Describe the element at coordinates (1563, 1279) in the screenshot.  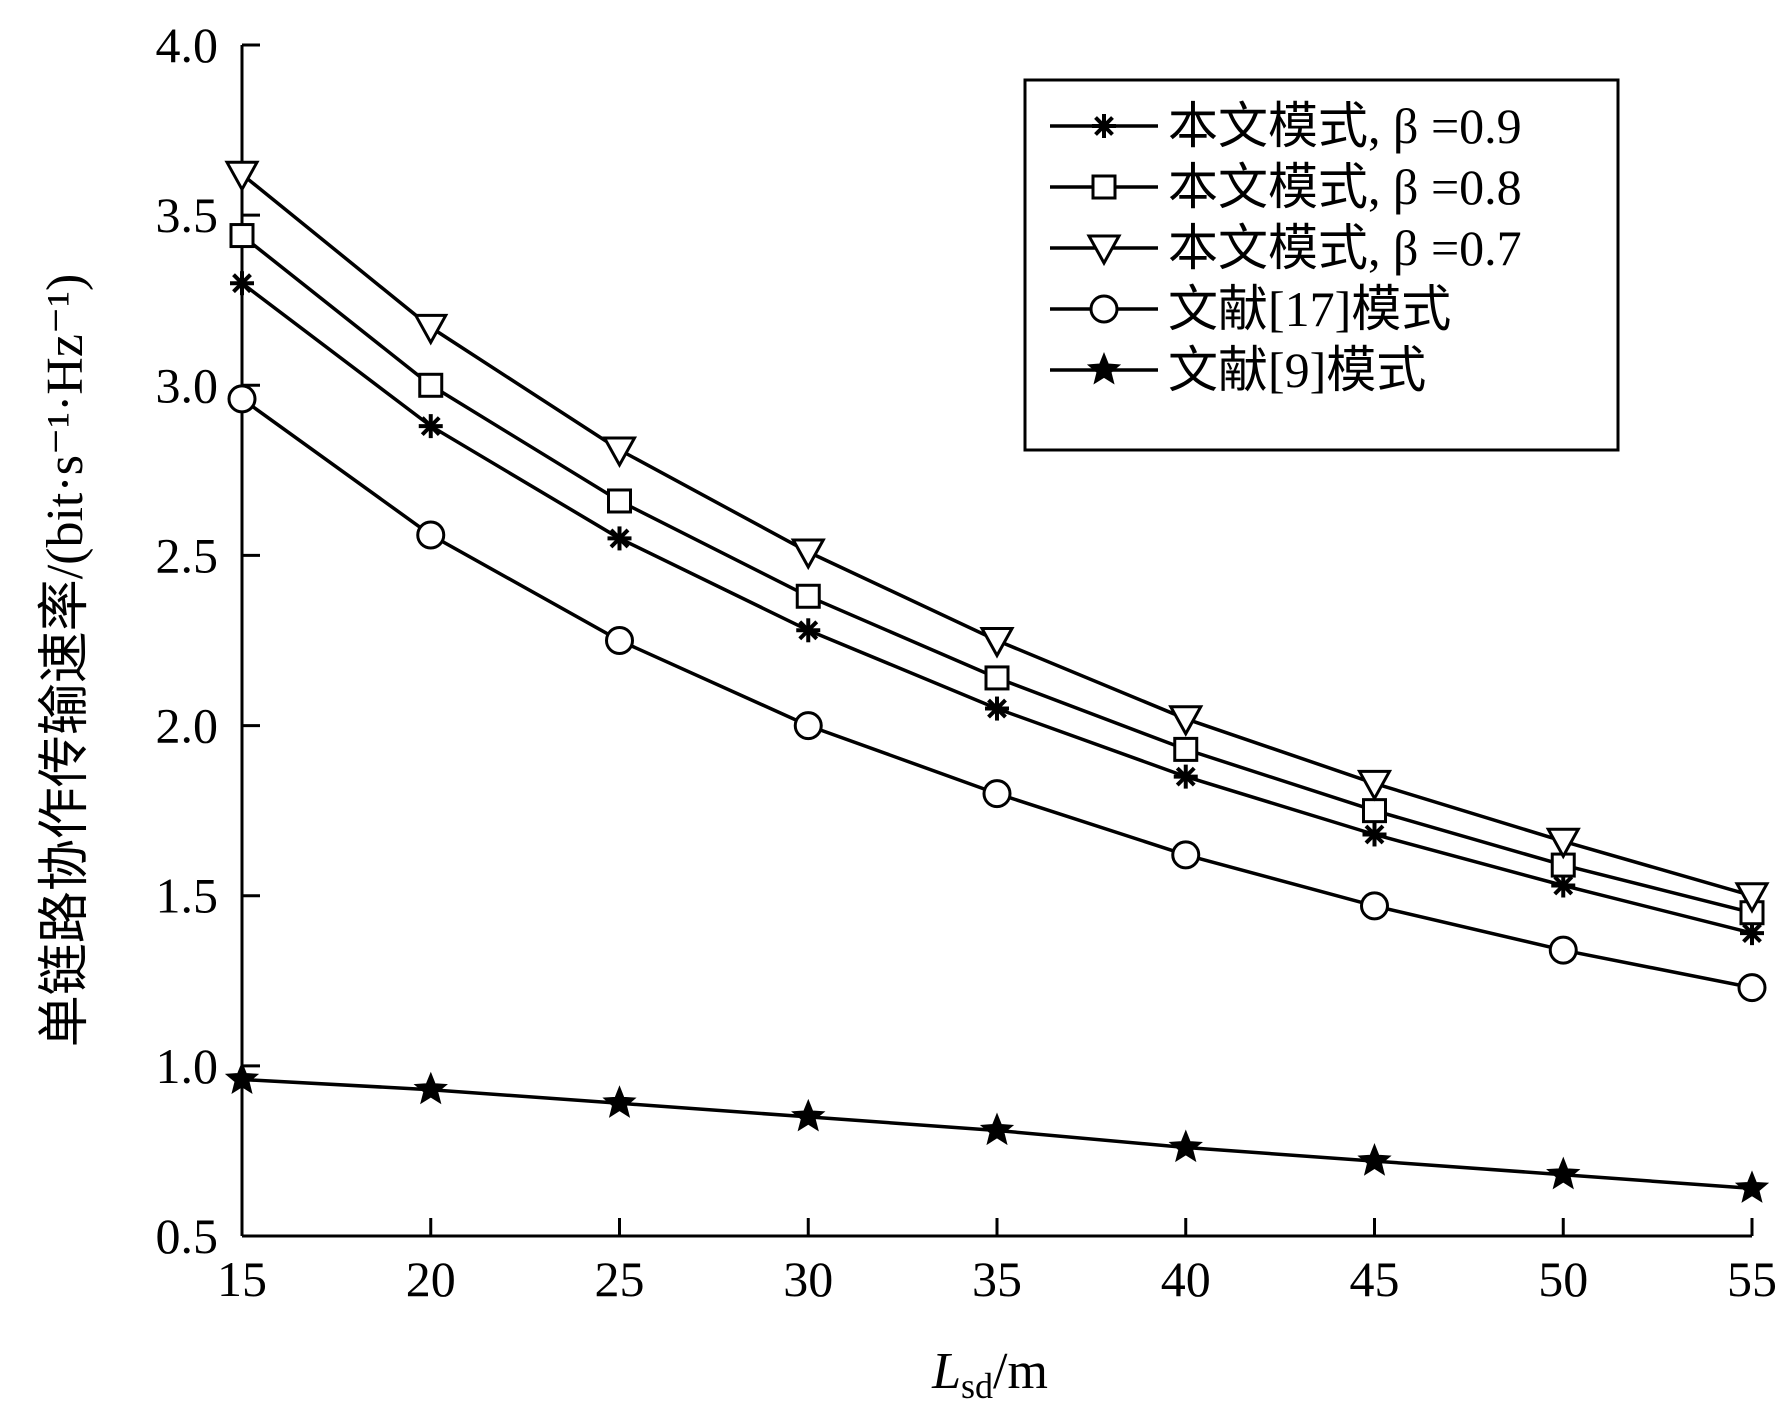
I see `x-tick-label: 50` at that location.